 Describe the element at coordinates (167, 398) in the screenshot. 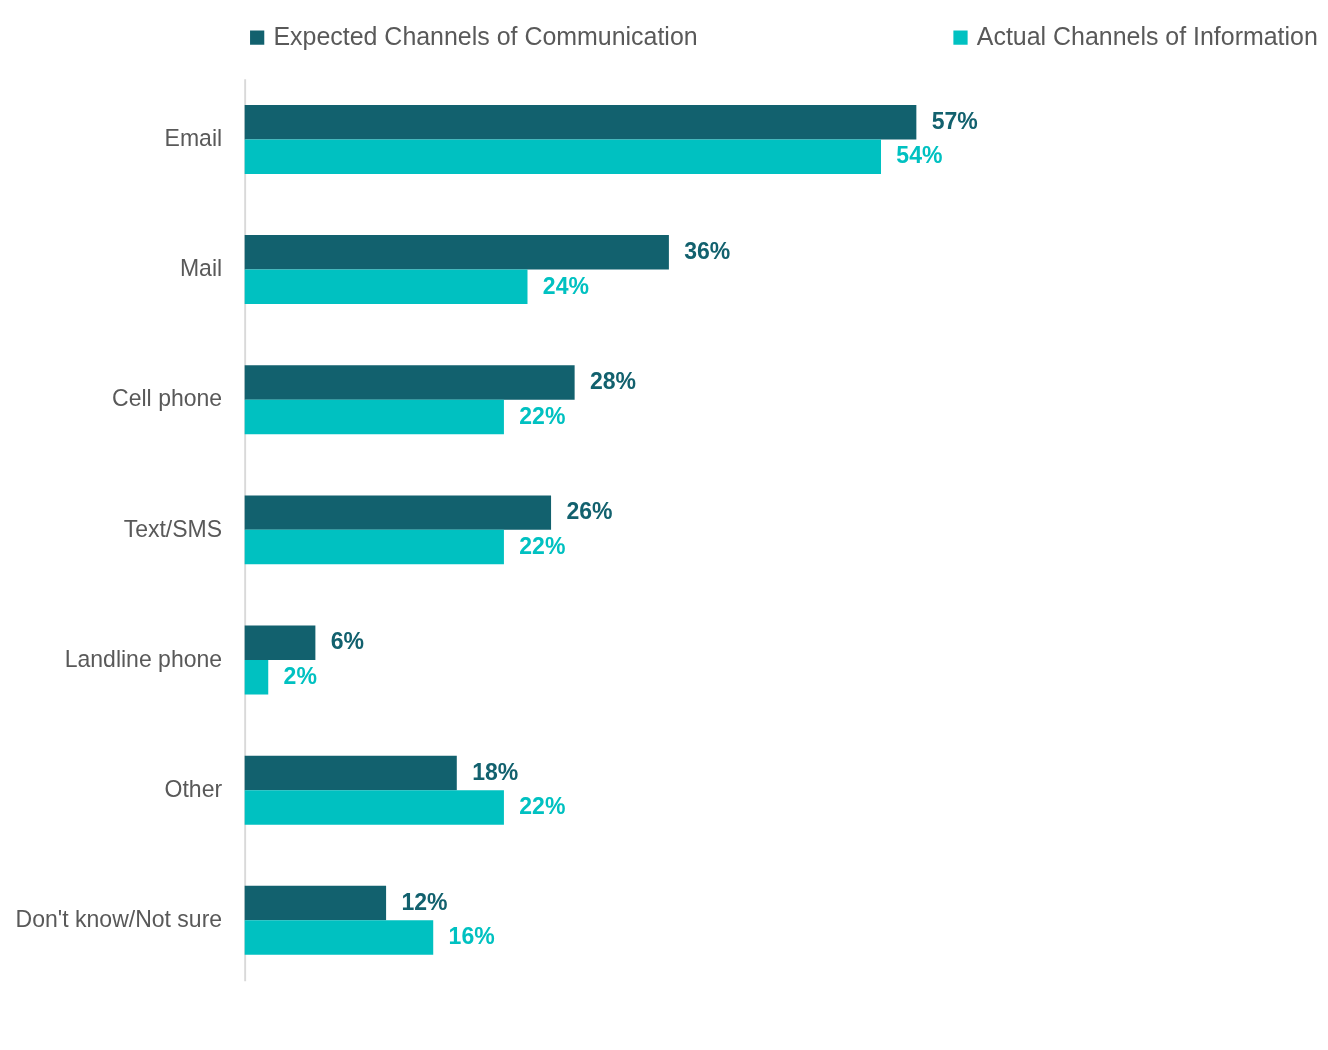

I see `y-tick-label: Cell phone` at that location.